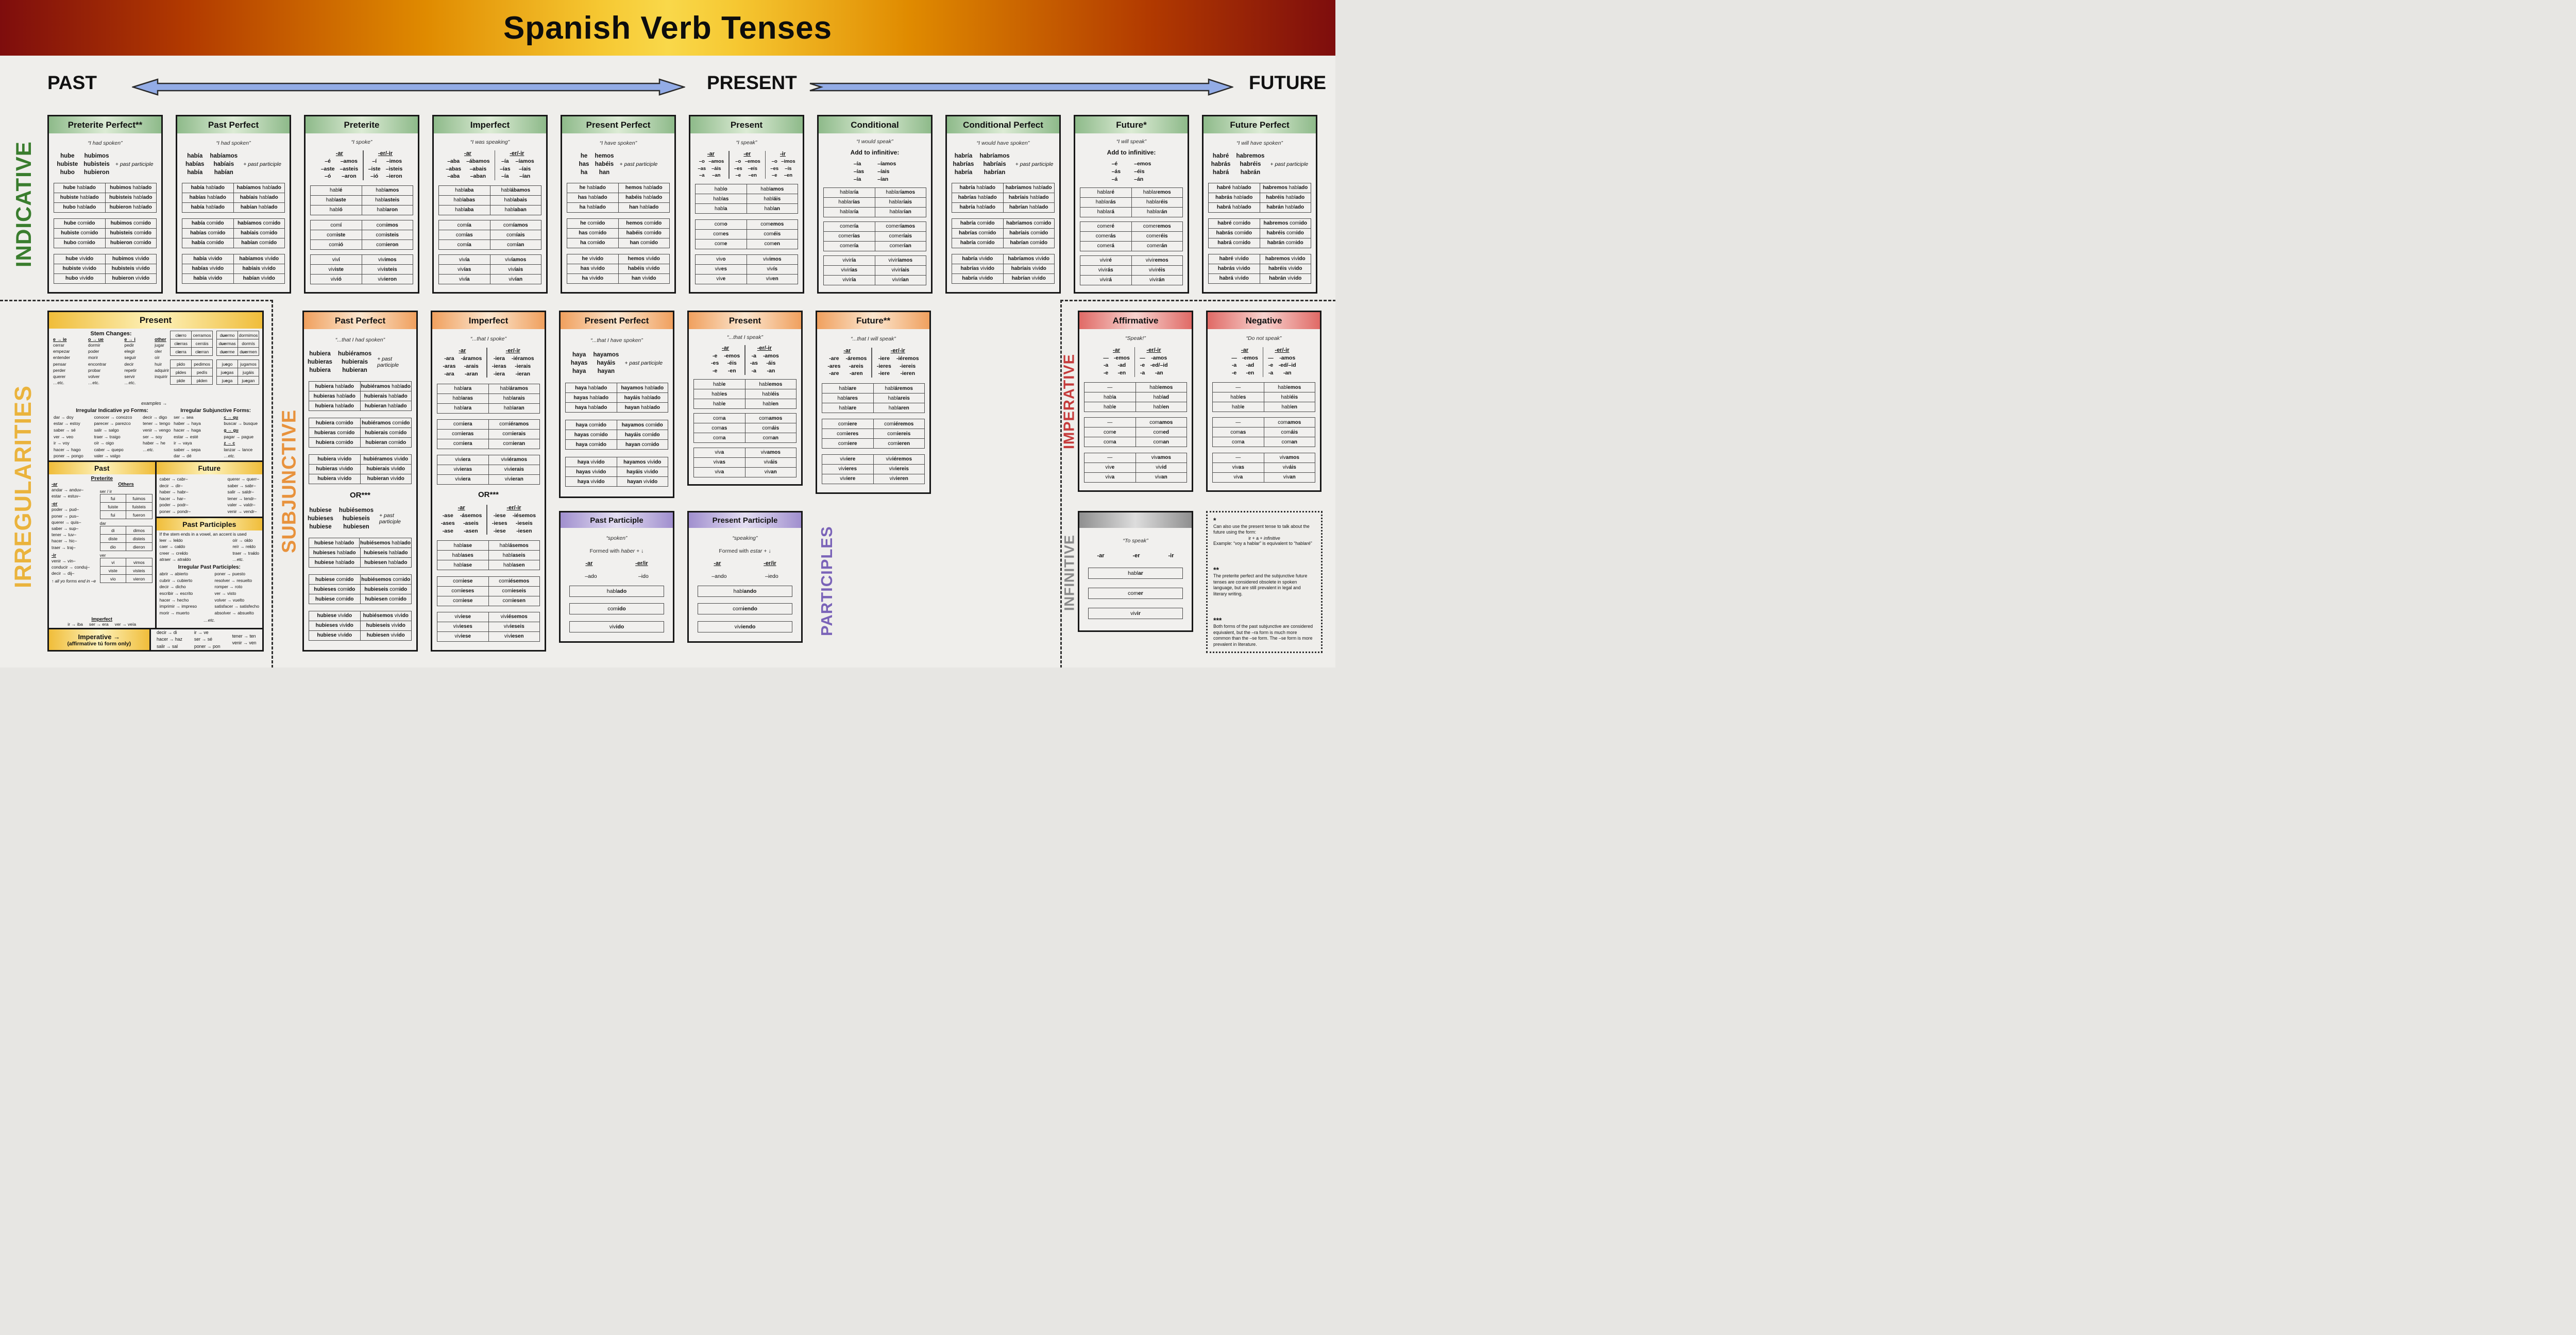 Image resolution: width=2576 pixels, height=1335 pixels. I want to click on conjugation-table-comer: comía comíamos comías comíais comía comían, so click(489, 235).